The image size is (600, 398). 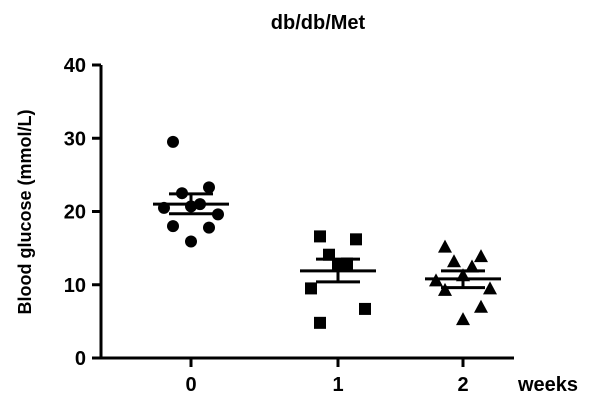 I want to click on x-tick-label: 1, so click(x=337, y=385).